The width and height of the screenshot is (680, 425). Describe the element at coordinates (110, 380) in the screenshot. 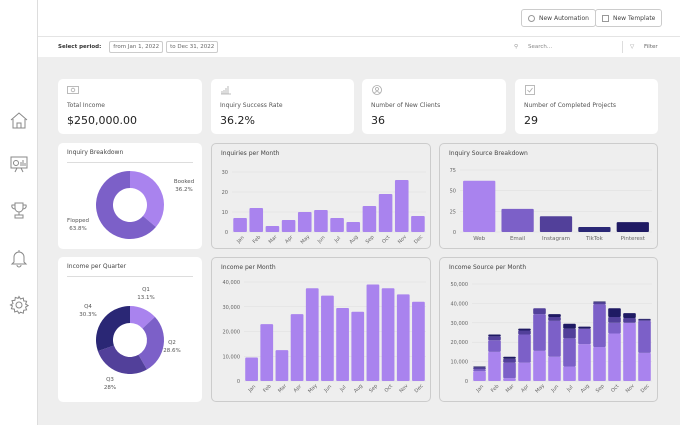

I see `slice-label: Q3` at that location.